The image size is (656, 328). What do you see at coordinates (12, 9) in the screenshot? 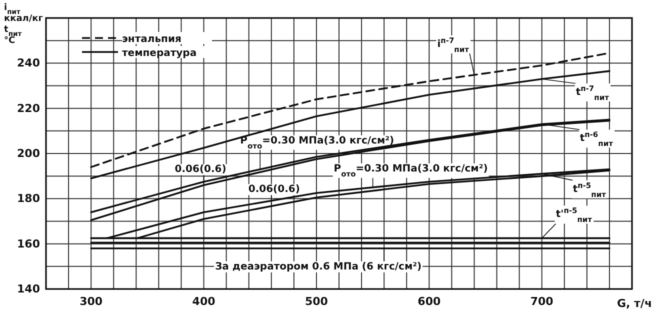
I see `text: i$_{пит}$` at bounding box center [12, 9].